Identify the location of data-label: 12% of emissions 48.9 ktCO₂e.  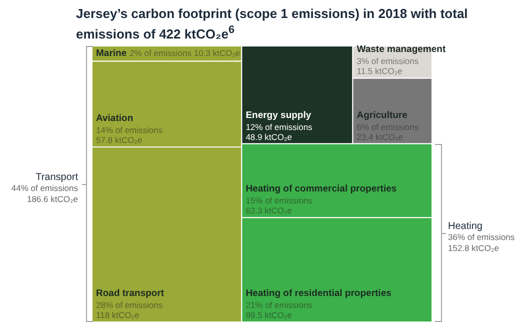
(279, 132).